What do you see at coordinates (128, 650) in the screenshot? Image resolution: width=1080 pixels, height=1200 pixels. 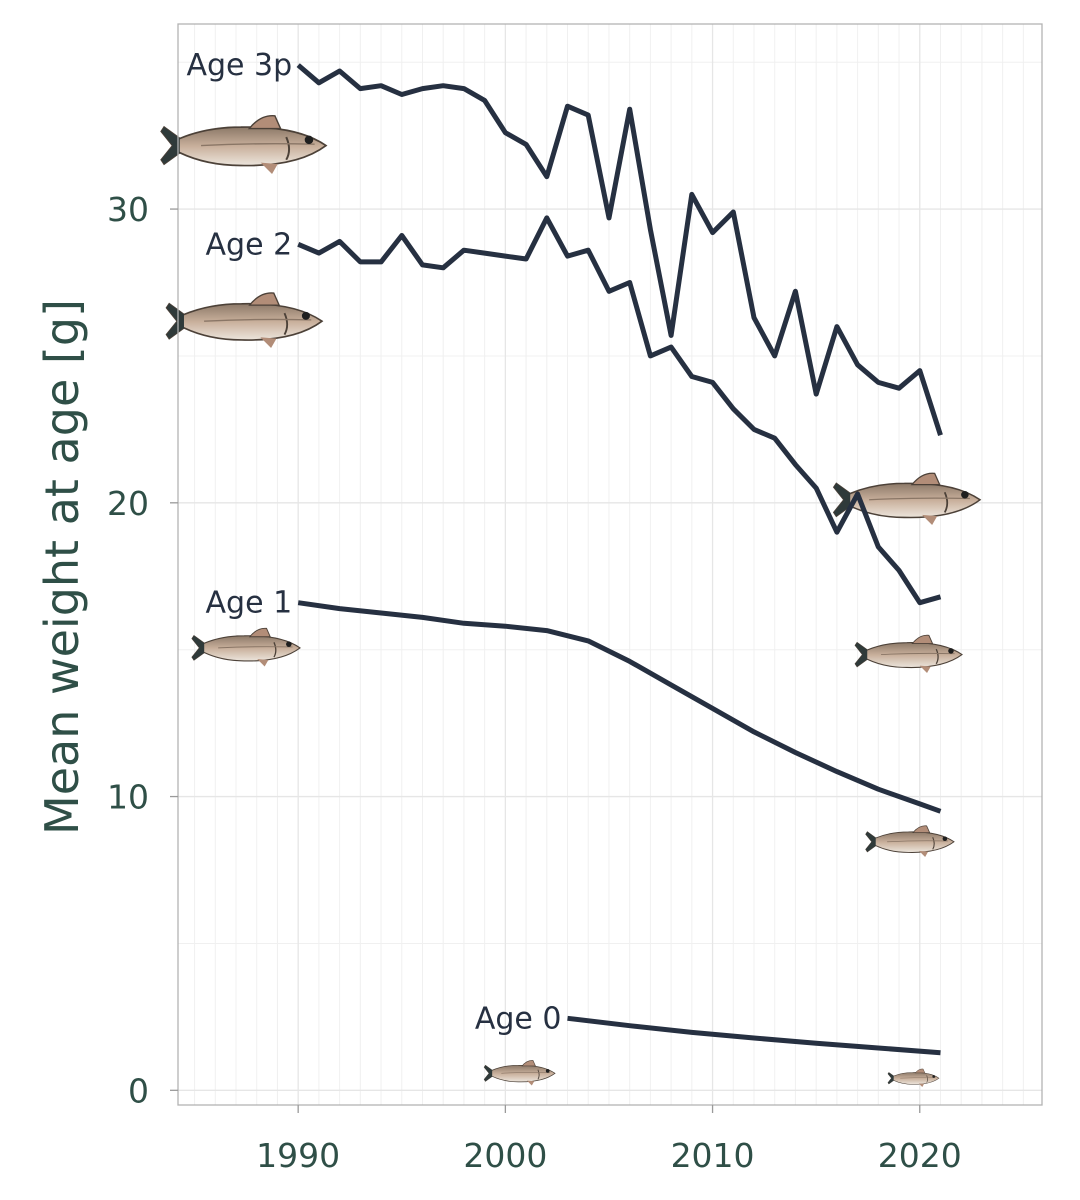 I see `y-axis-tick-labels: 0 10 20 30` at bounding box center [128, 650].